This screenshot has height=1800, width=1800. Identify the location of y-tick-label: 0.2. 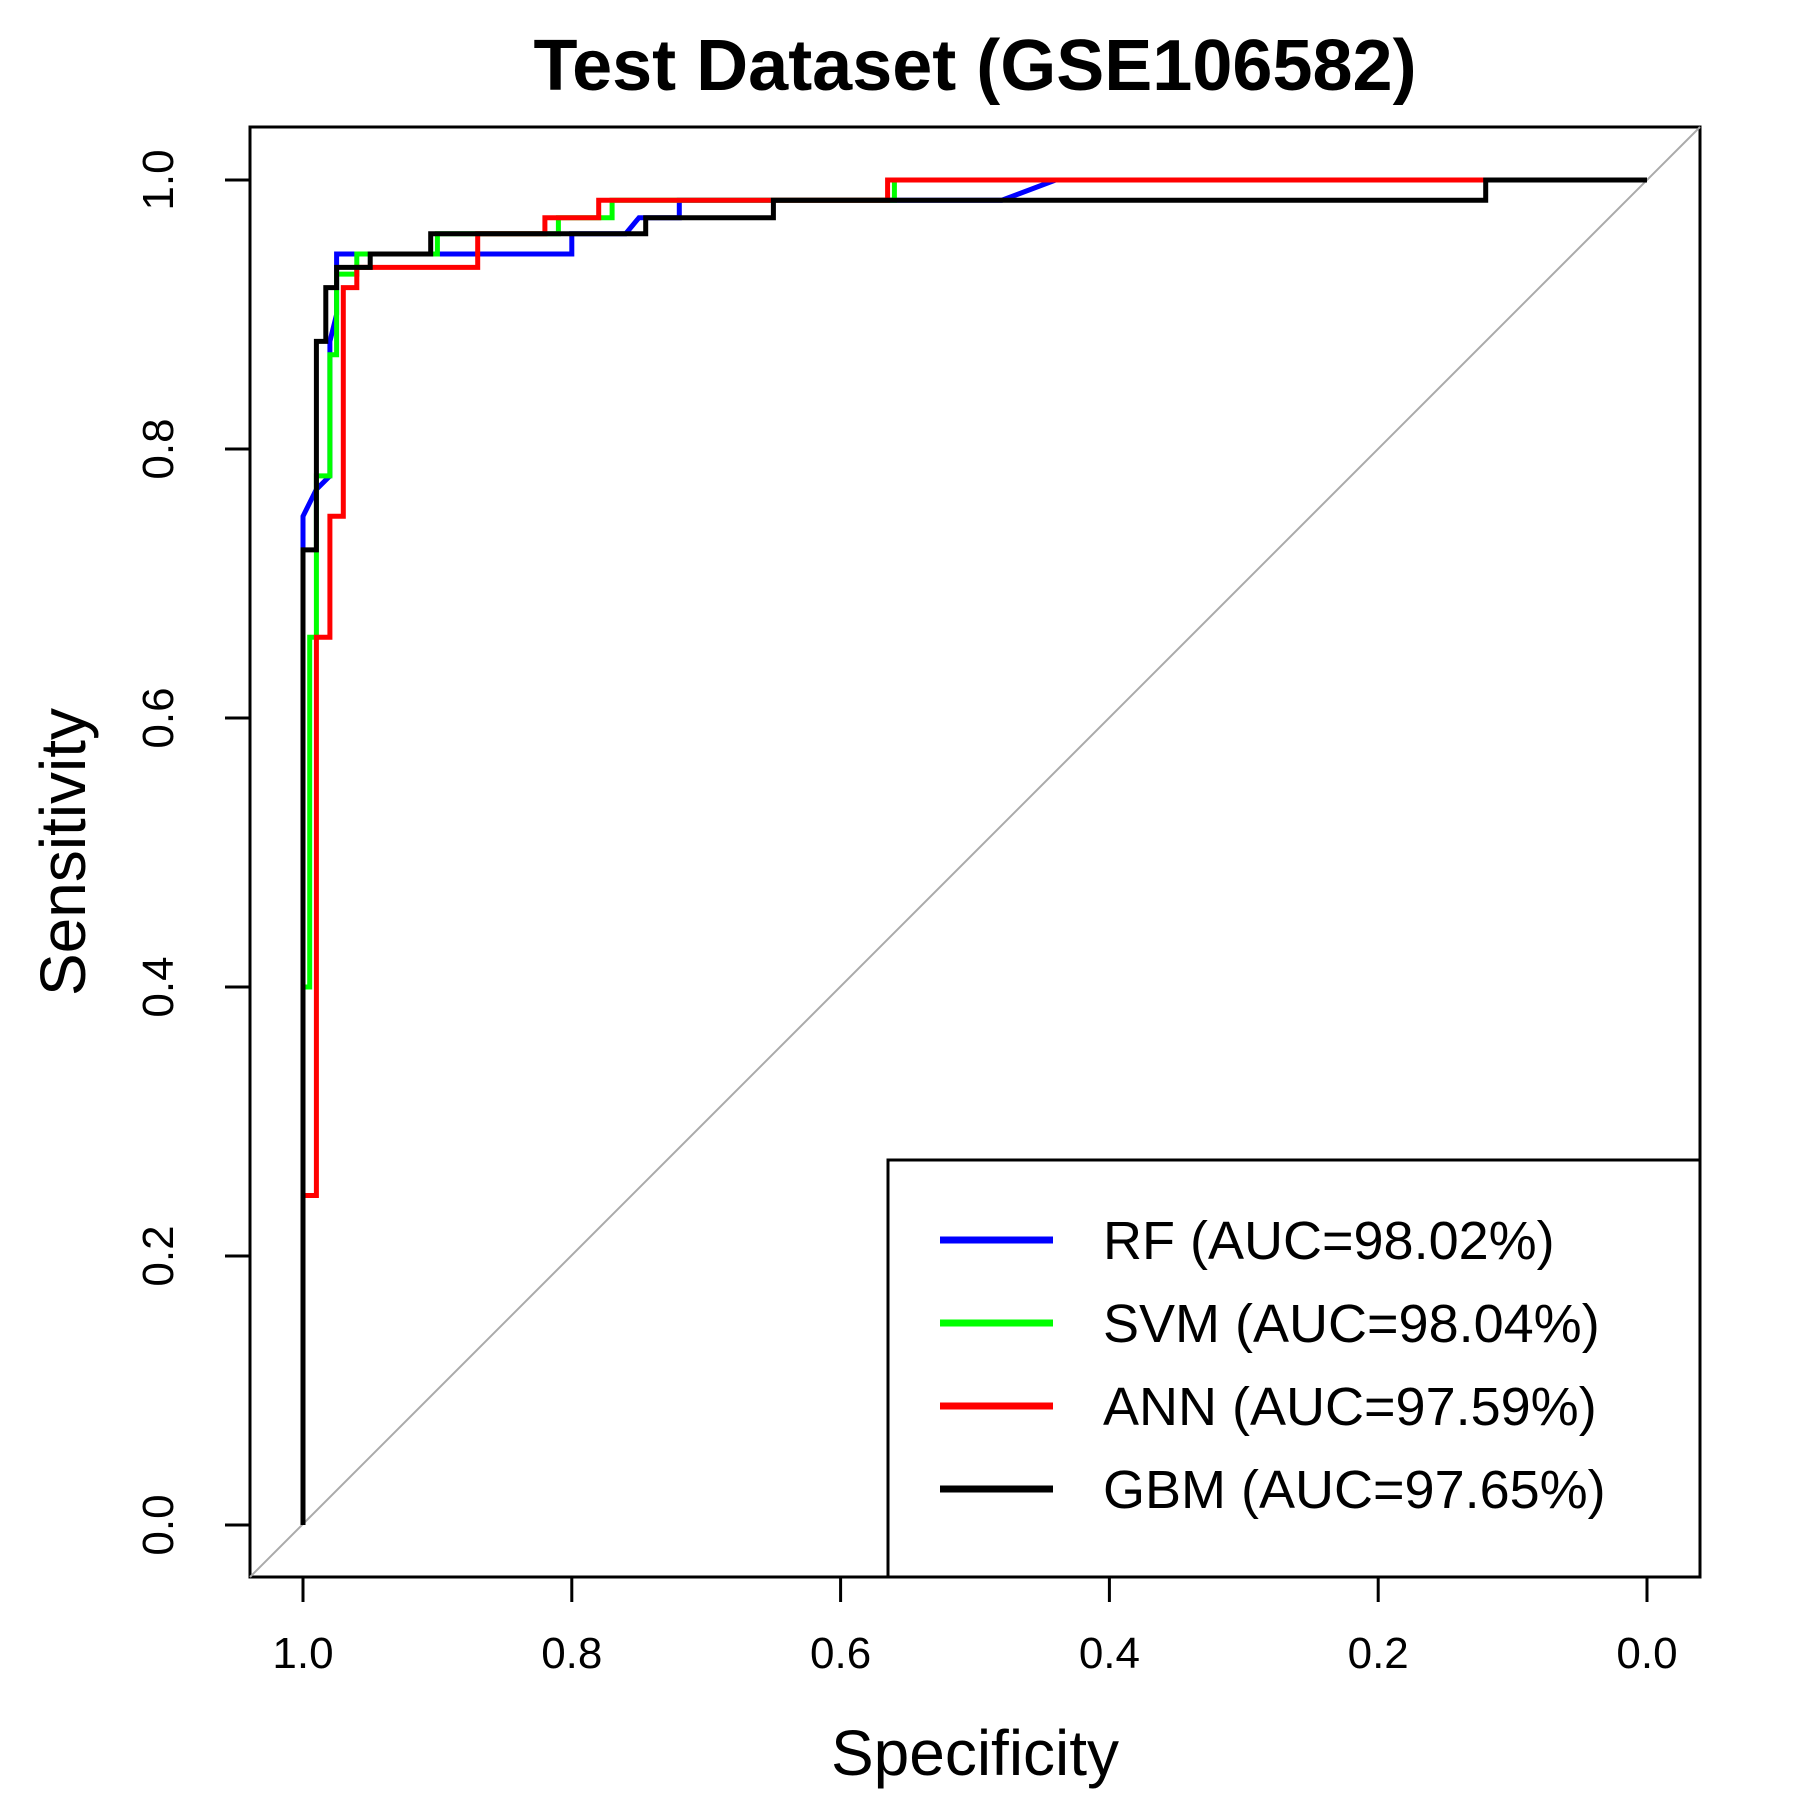
(158, 1255).